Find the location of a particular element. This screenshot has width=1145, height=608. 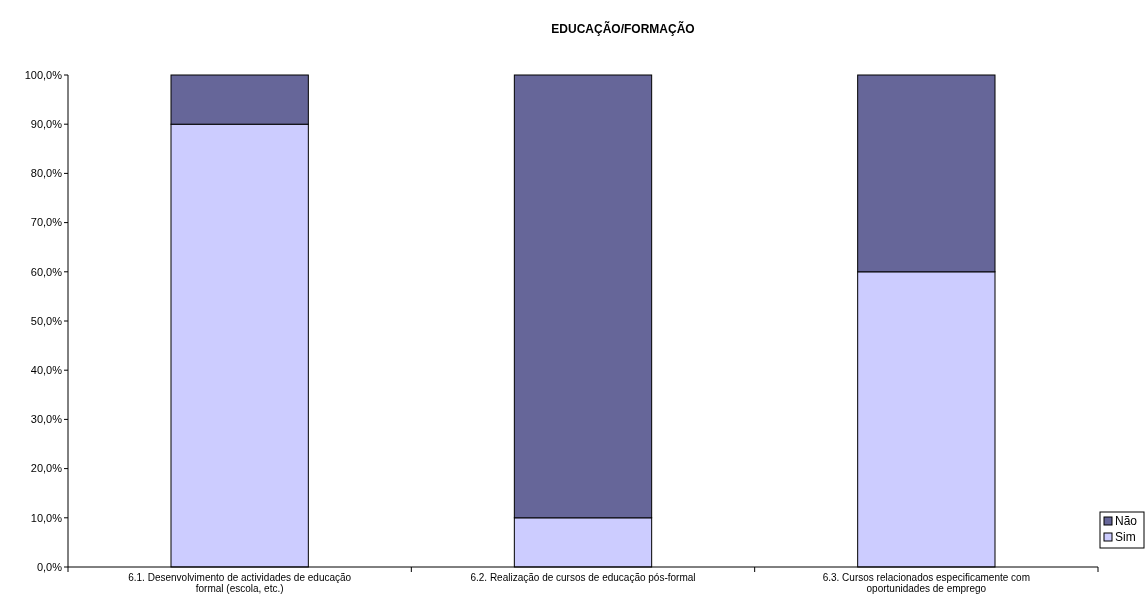

y-tick-label: 100,0% is located at coordinates (43, 74).